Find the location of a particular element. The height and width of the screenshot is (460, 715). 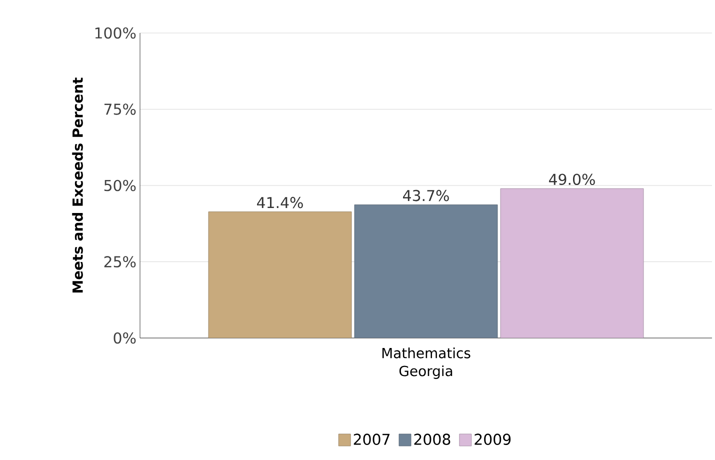

legend-label: 2007 is located at coordinates (372, 439).